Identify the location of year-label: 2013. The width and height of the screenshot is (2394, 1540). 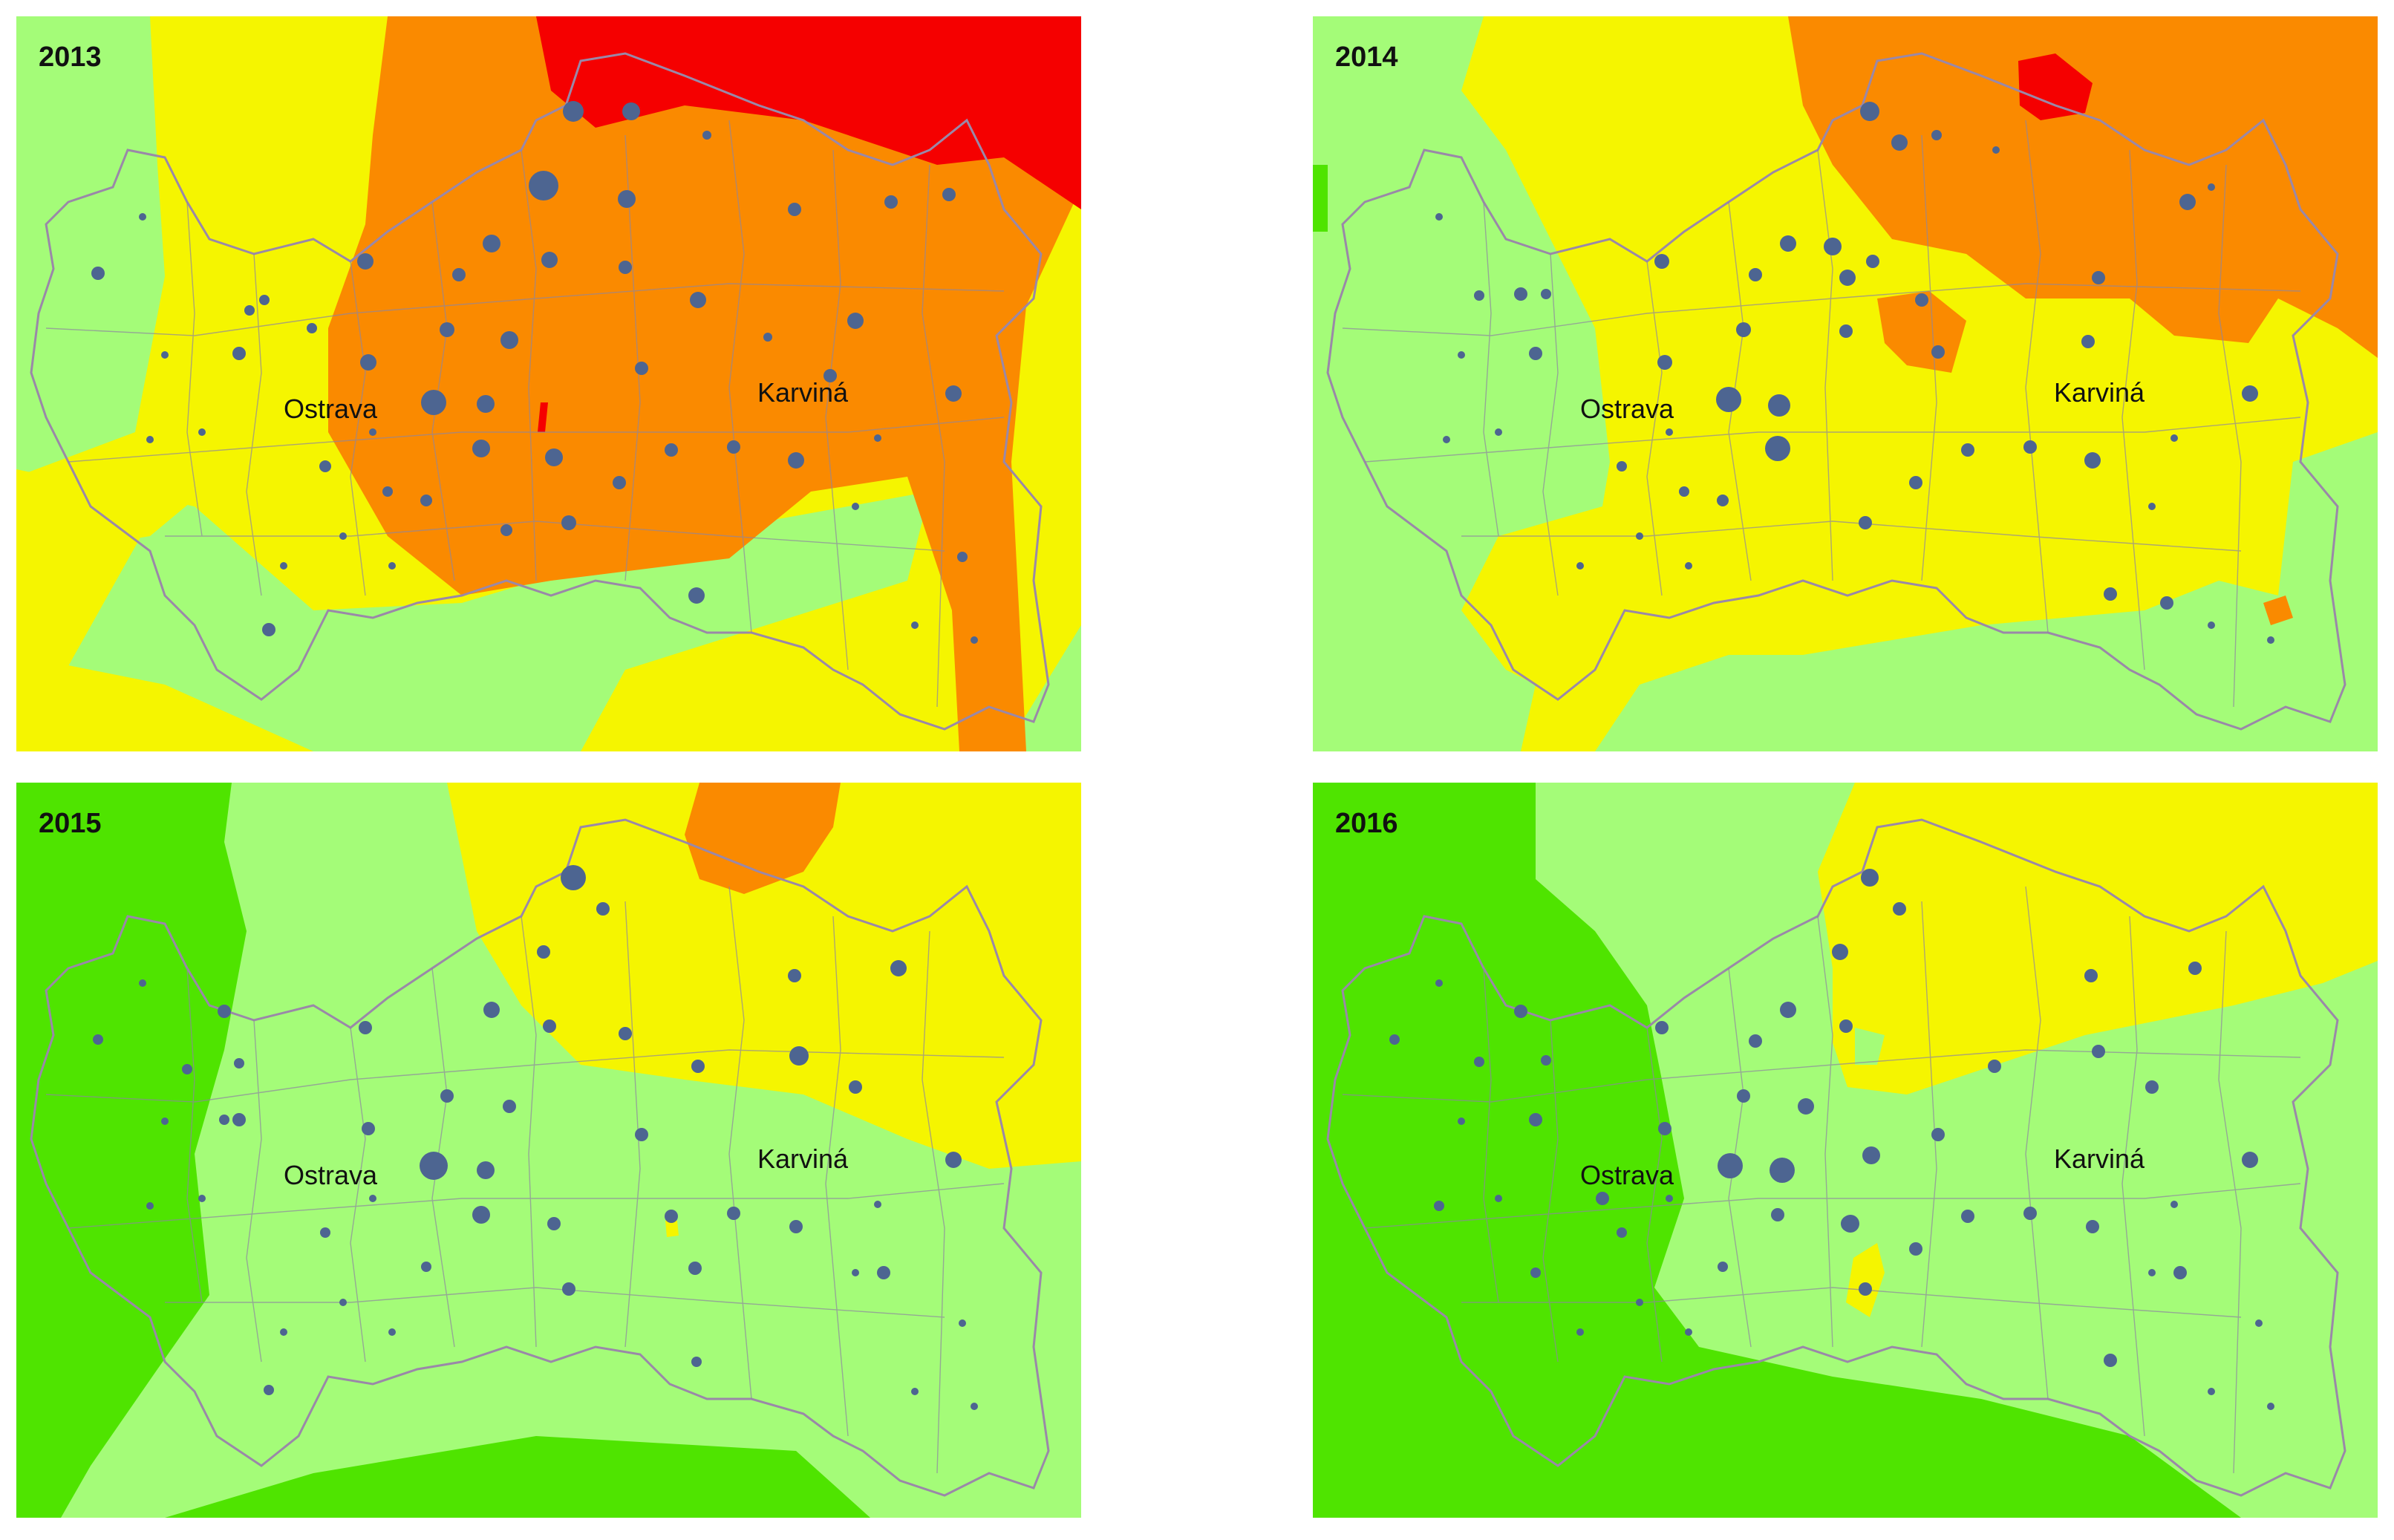
(70, 57).